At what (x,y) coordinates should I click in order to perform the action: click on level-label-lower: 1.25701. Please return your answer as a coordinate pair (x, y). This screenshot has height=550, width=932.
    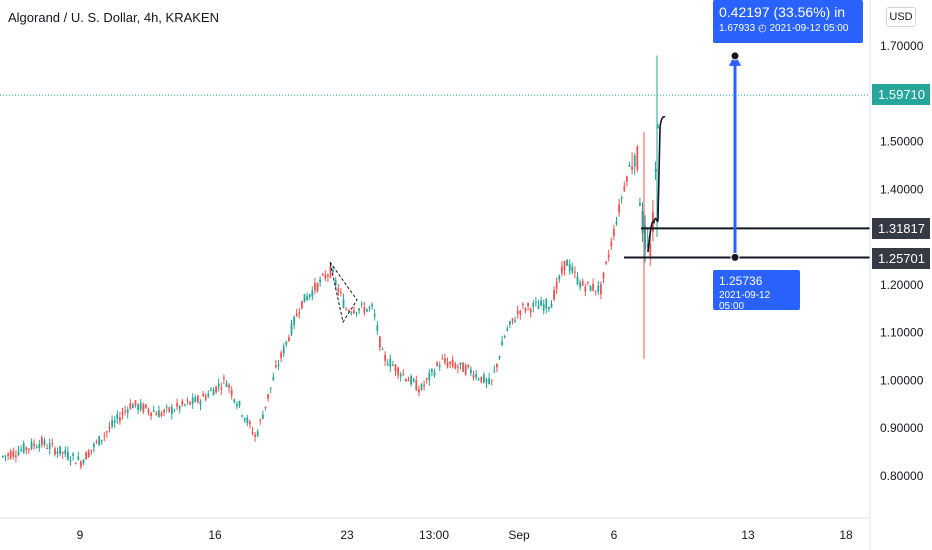
    Looking at the image, I should click on (901, 258).